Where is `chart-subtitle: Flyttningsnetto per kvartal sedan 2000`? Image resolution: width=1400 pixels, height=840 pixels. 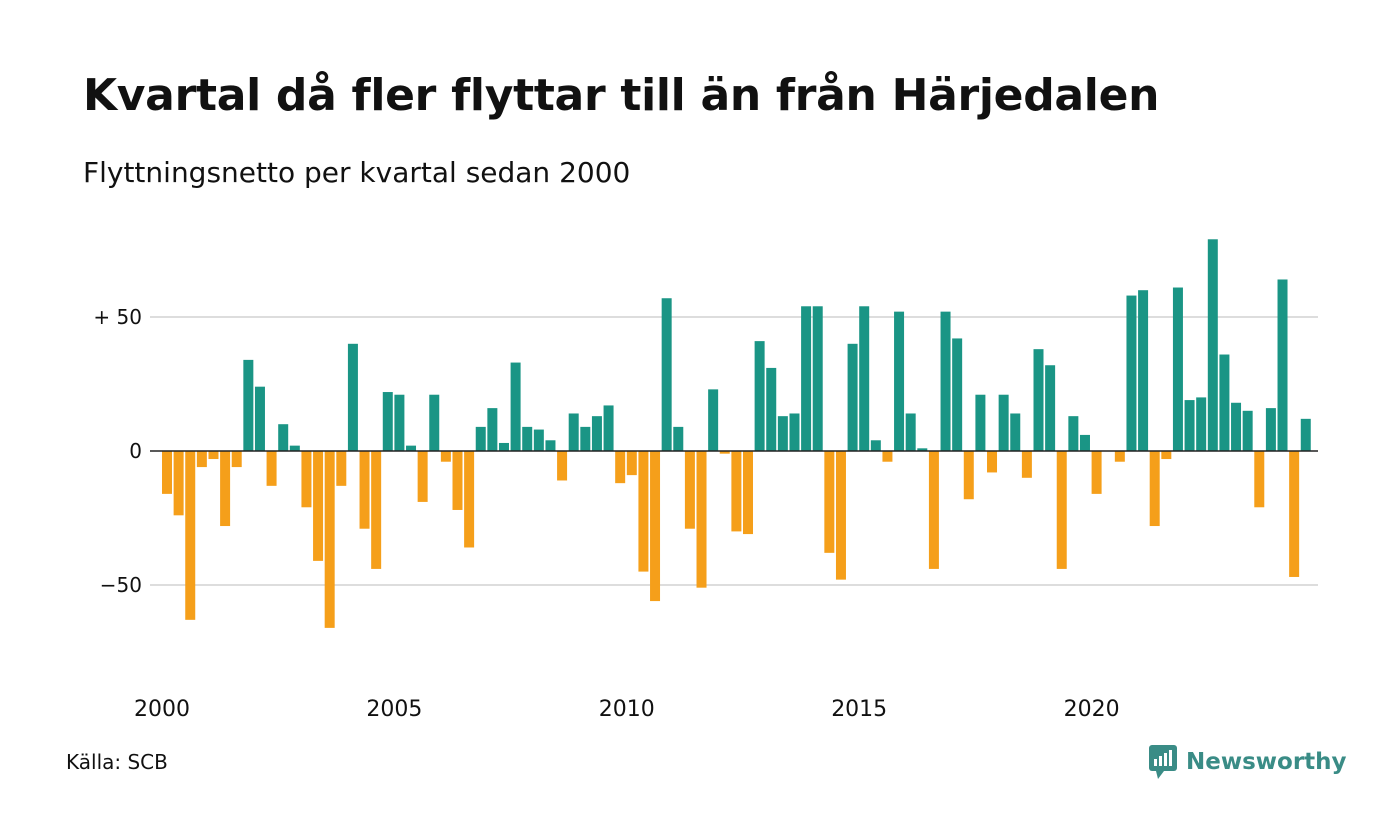
chart-subtitle: Flyttningsnetto per kvartal sedan 2000 is located at coordinates (357, 172).